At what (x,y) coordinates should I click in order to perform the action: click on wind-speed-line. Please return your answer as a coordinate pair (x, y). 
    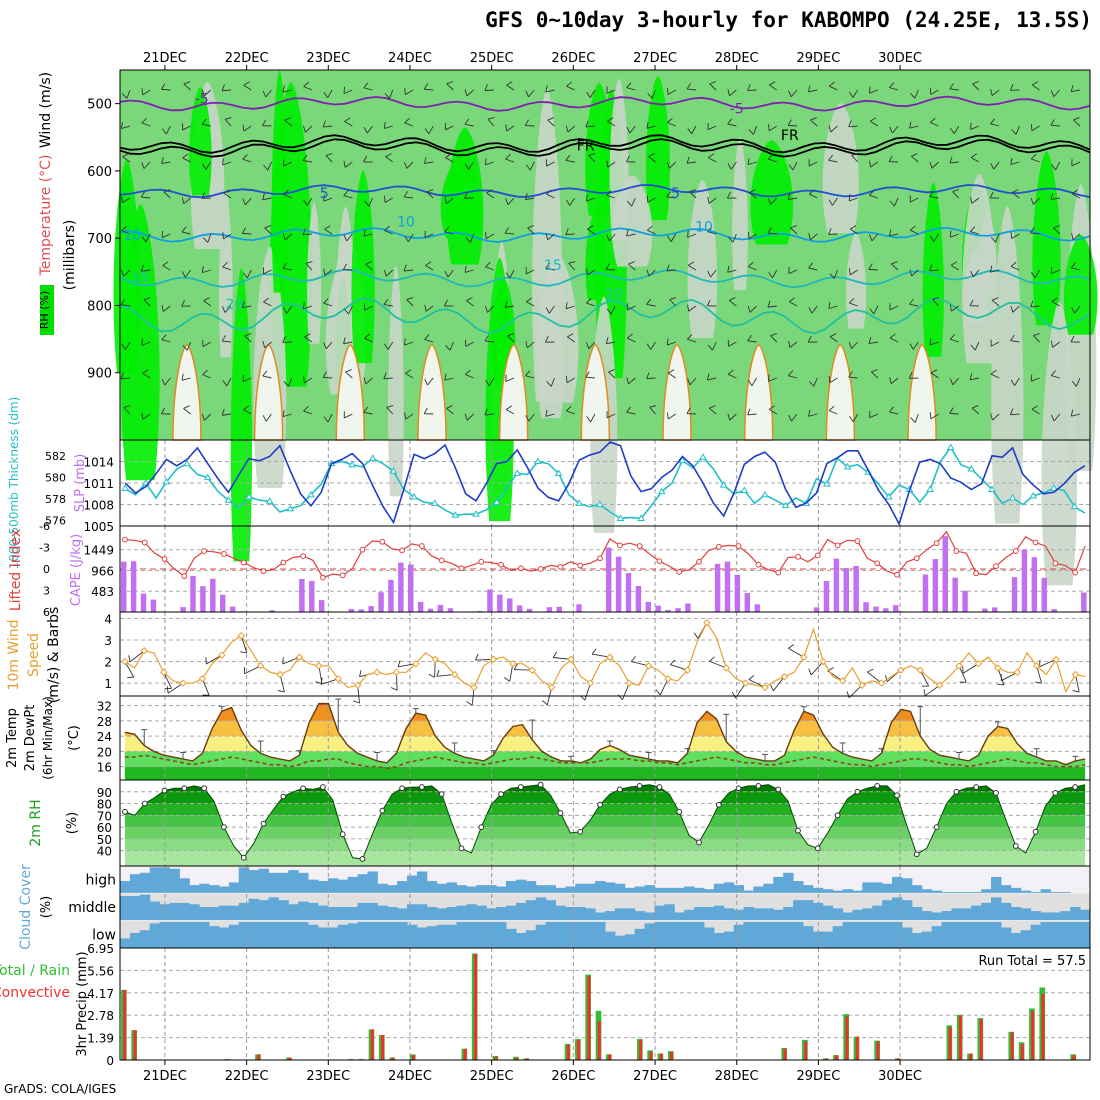
    Looking at the image, I should click on (605, 657).